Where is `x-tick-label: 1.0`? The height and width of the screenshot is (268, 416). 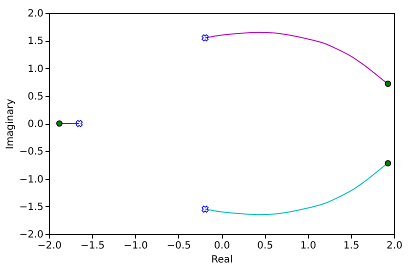 x-tick-label: 1.0 is located at coordinates (308, 246).